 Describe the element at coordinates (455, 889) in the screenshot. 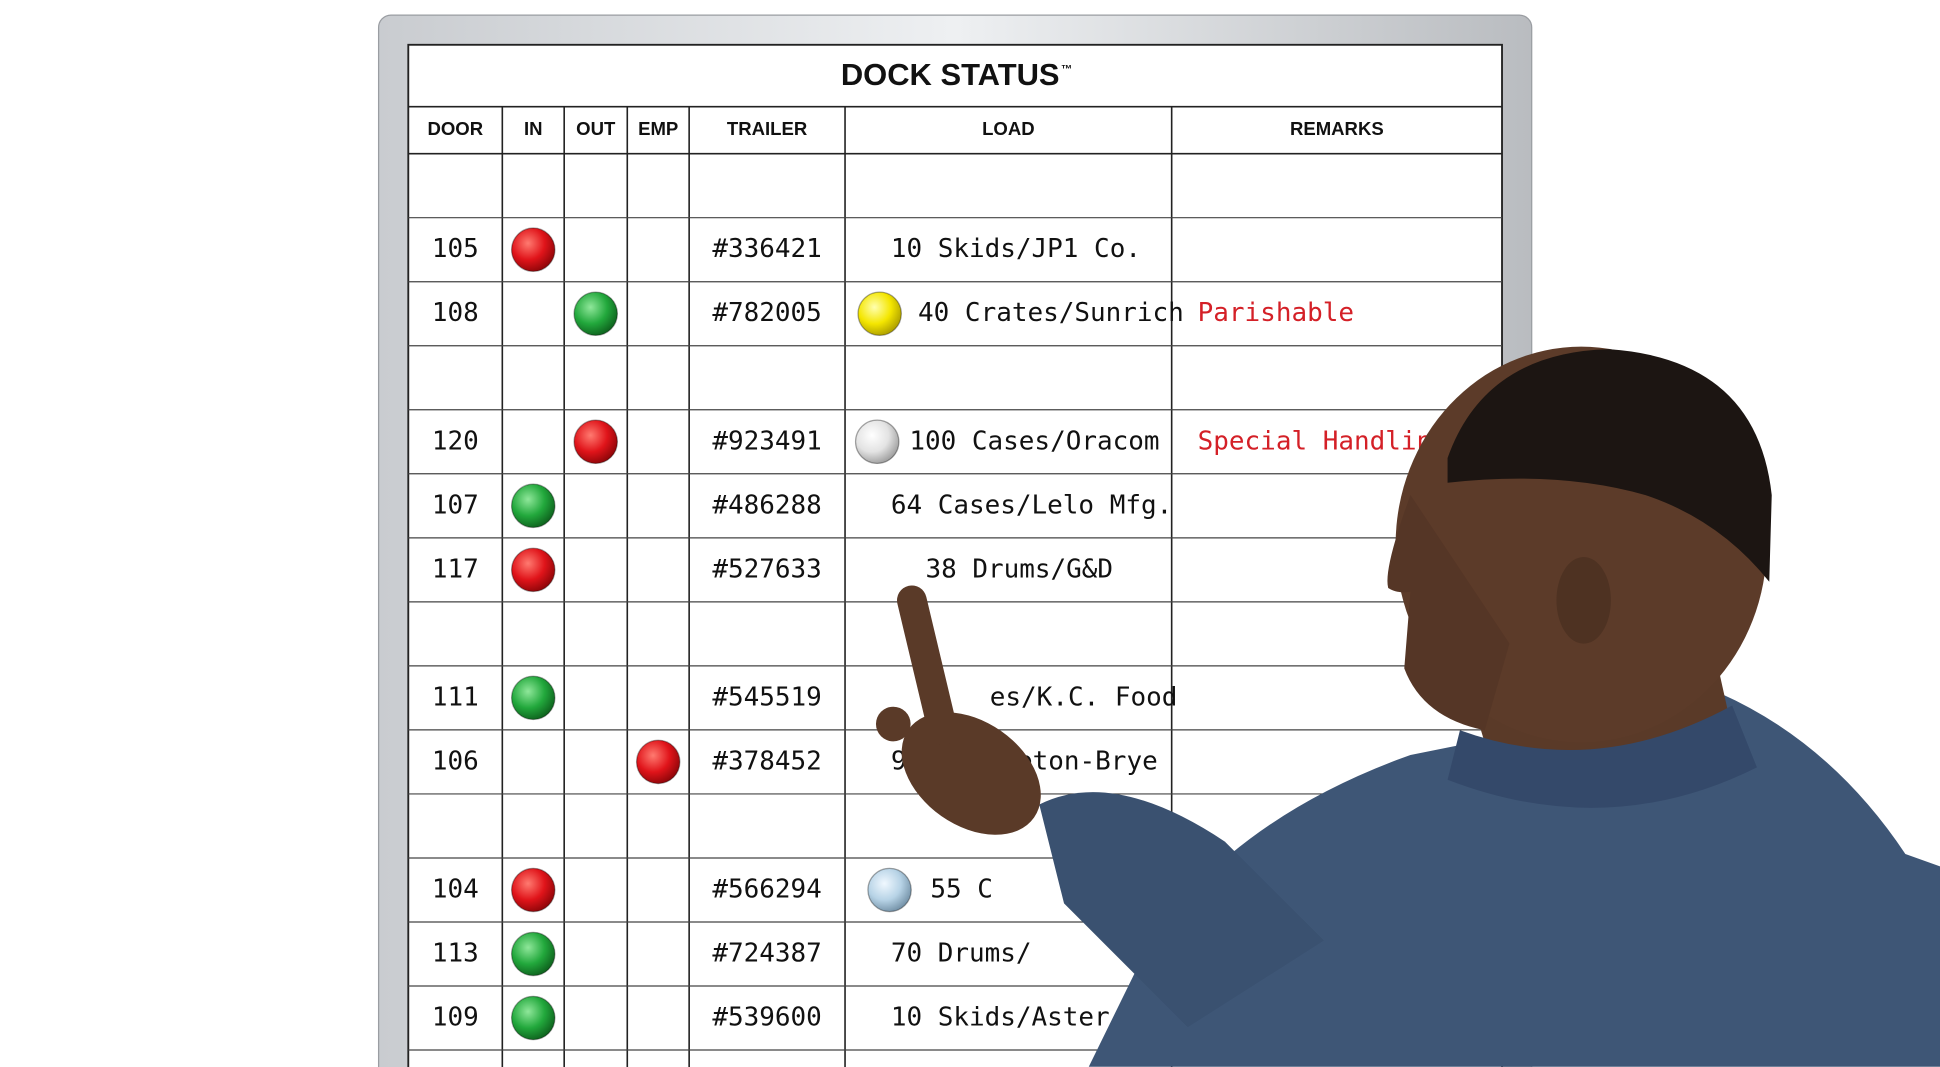

I see `door-number: 104` at that location.